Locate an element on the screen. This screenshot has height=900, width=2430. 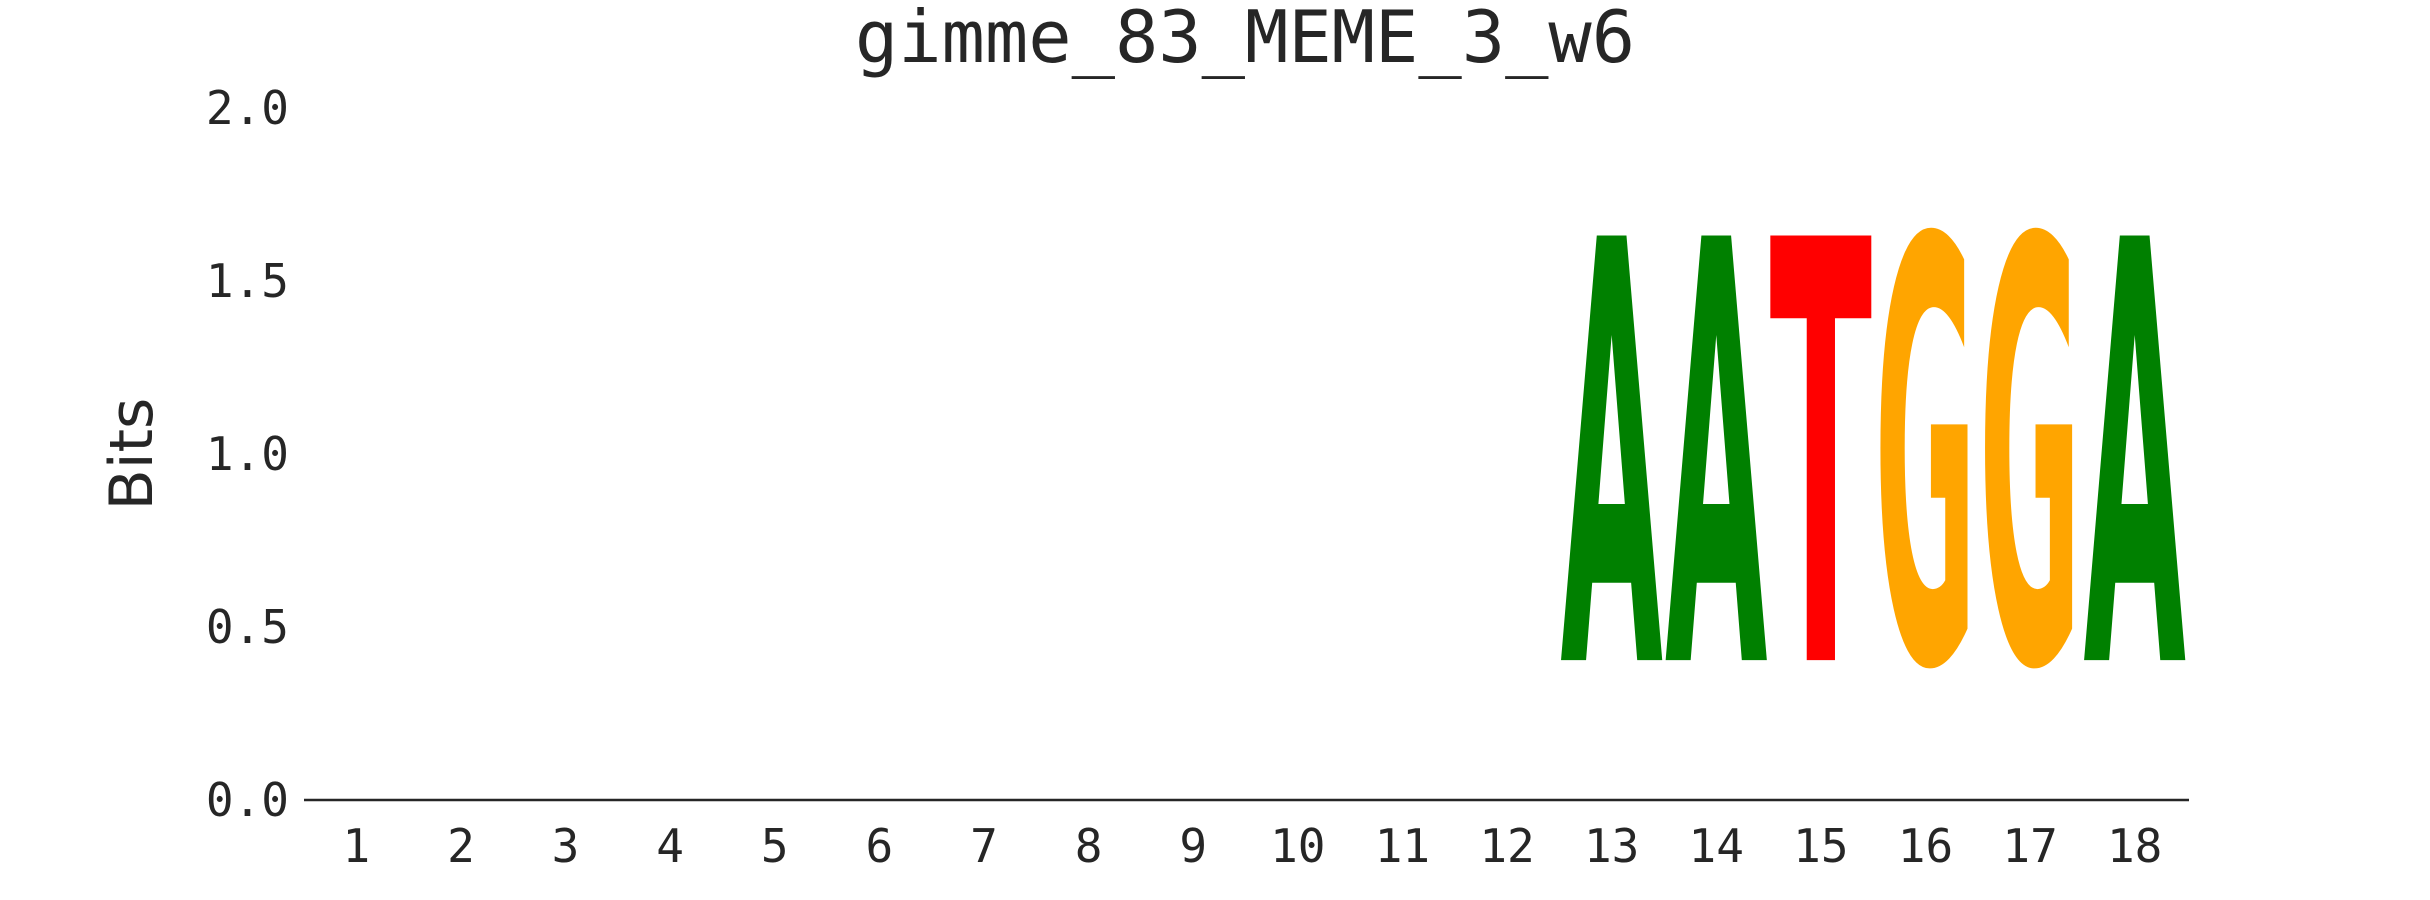
logo-letter-T-15: T is located at coordinates (1821, 460).